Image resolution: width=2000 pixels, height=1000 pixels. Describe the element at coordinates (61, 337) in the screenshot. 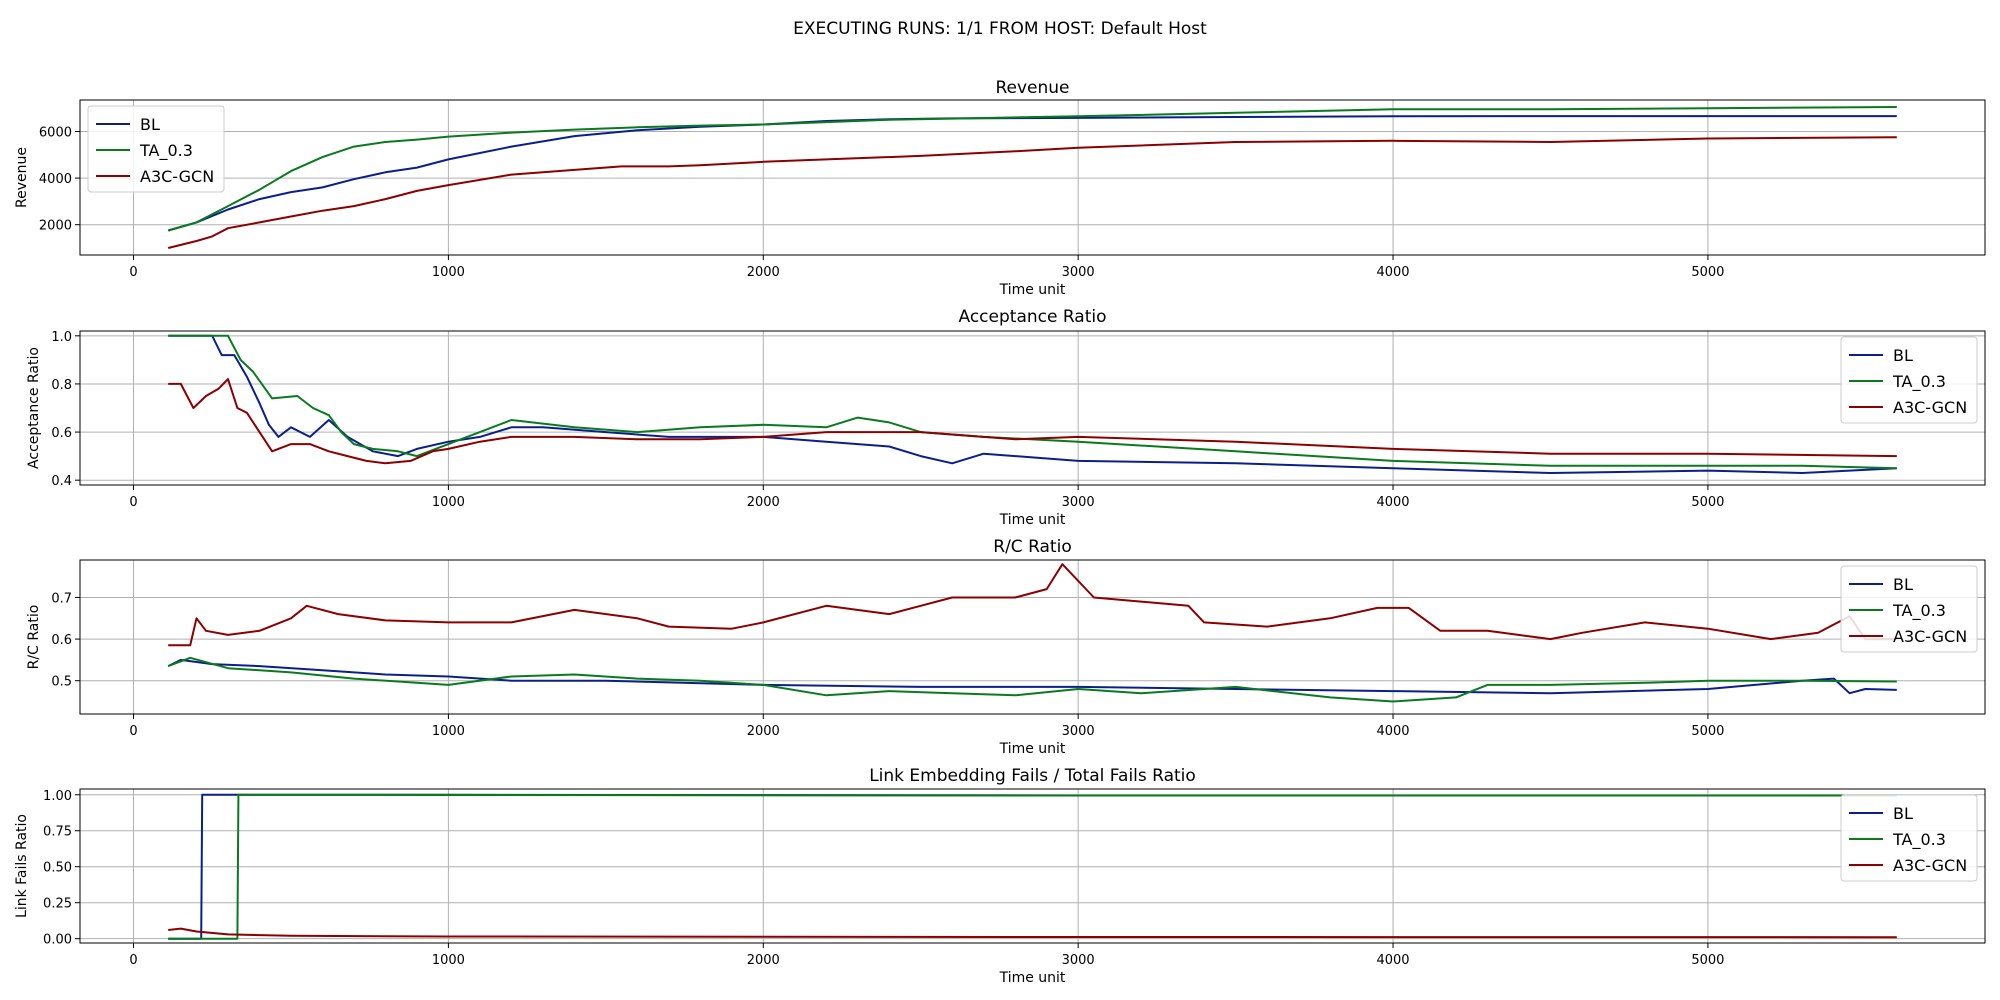

I see `y-tick-label: 1.0` at that location.